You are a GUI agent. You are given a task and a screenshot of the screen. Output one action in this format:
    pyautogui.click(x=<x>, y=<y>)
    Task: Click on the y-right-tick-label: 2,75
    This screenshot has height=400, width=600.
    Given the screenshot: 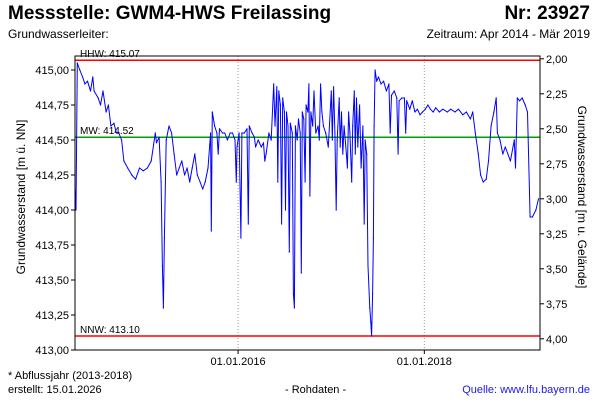 What is the action you would take?
    pyautogui.click(x=556, y=165)
    